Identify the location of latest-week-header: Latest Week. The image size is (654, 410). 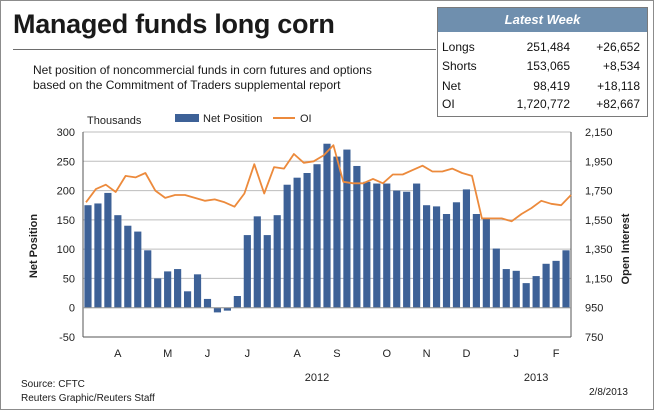
(542, 20).